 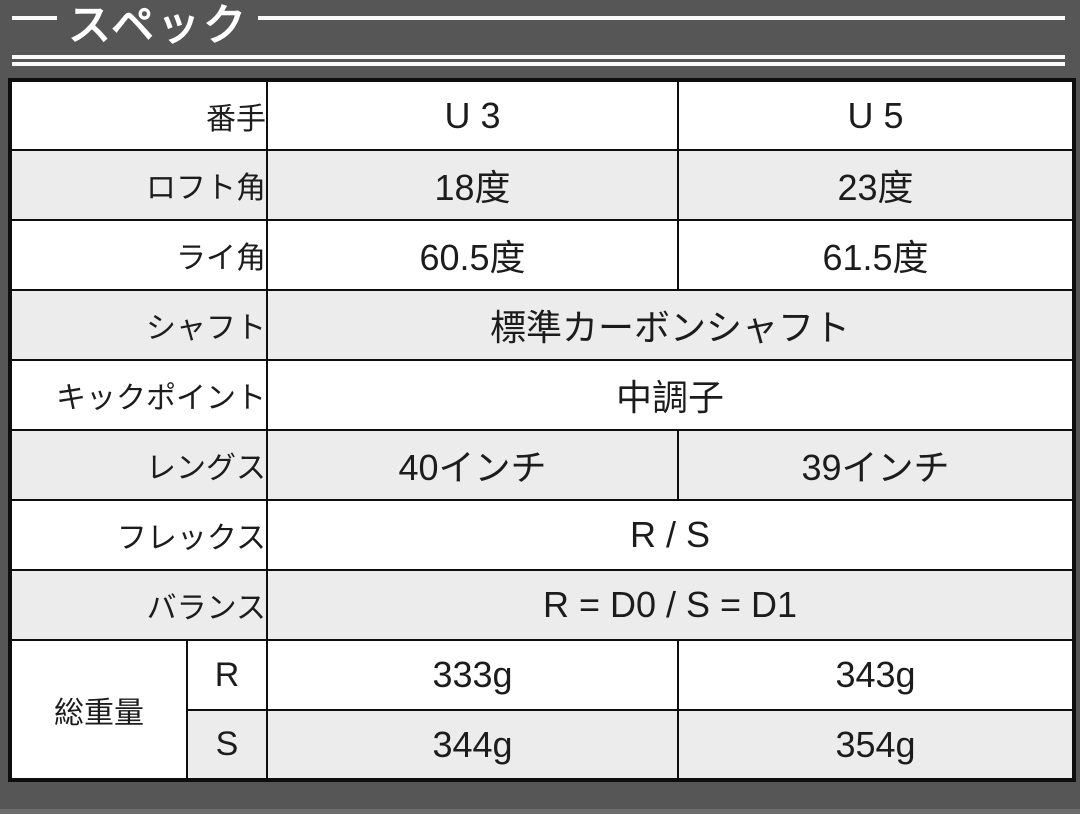 I want to click on header-double-line-bottom, so click(x=538, y=64).